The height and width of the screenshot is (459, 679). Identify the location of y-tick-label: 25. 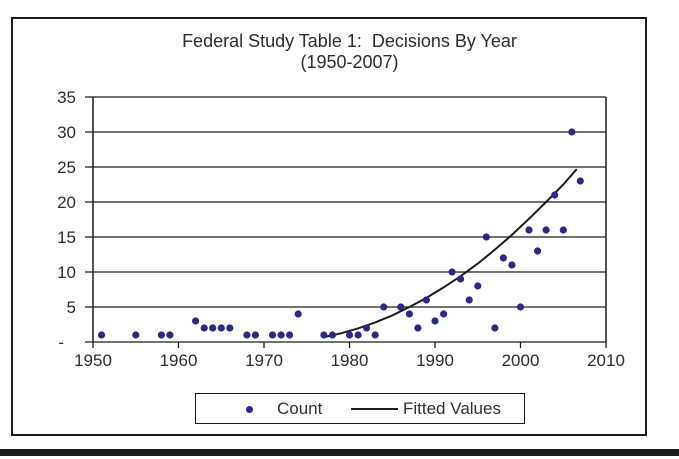
(66, 167).